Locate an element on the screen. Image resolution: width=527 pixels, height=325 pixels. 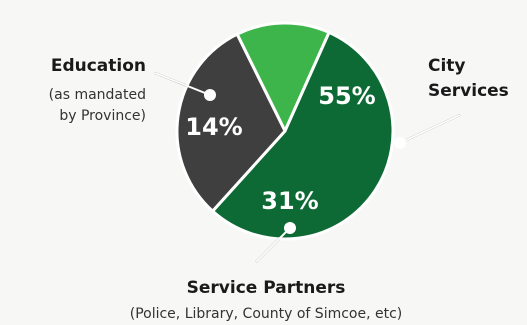
leader-dot-city-services is located at coordinates (400, 143).